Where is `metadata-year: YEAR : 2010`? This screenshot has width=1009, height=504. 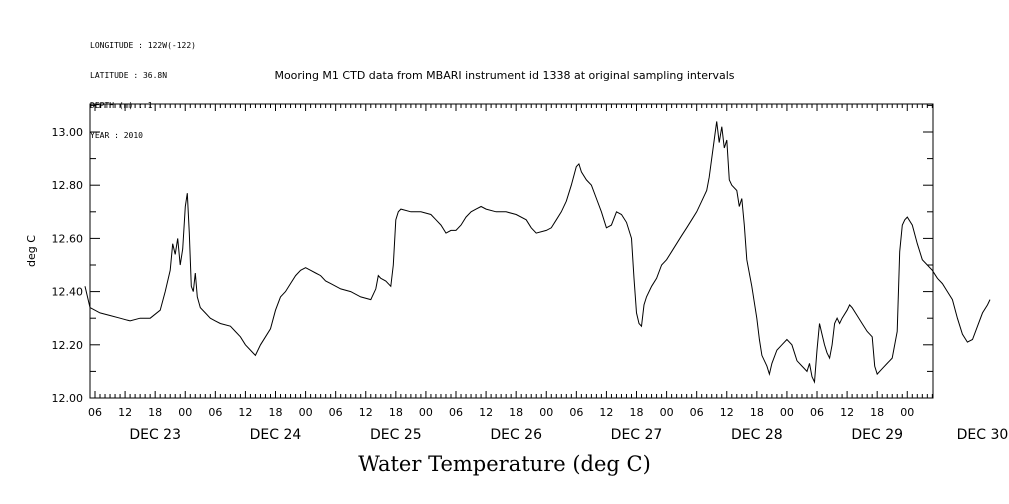
metadata-year: YEAR : 2010 is located at coordinates (116, 135).